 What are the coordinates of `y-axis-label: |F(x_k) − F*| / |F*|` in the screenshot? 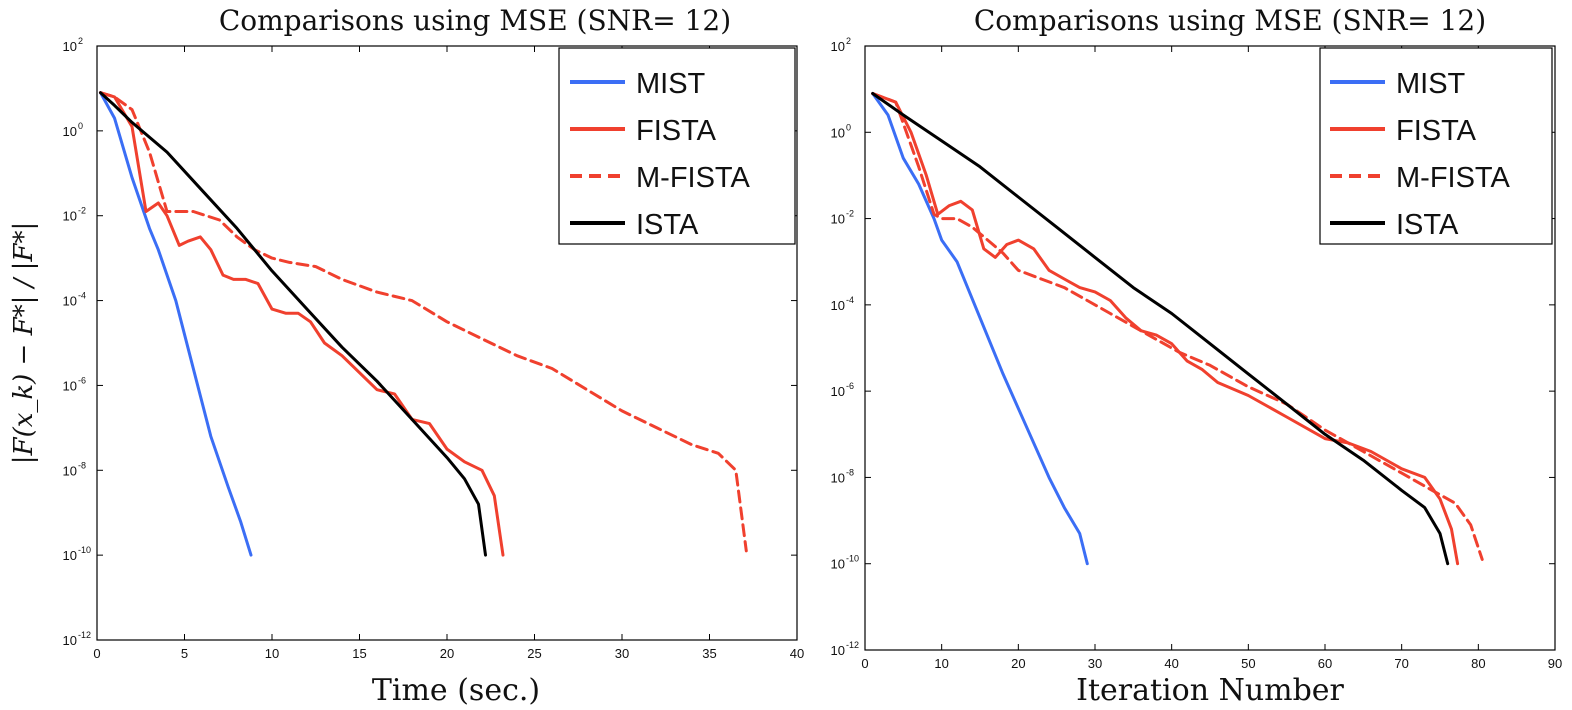 It's located at (24, 343).